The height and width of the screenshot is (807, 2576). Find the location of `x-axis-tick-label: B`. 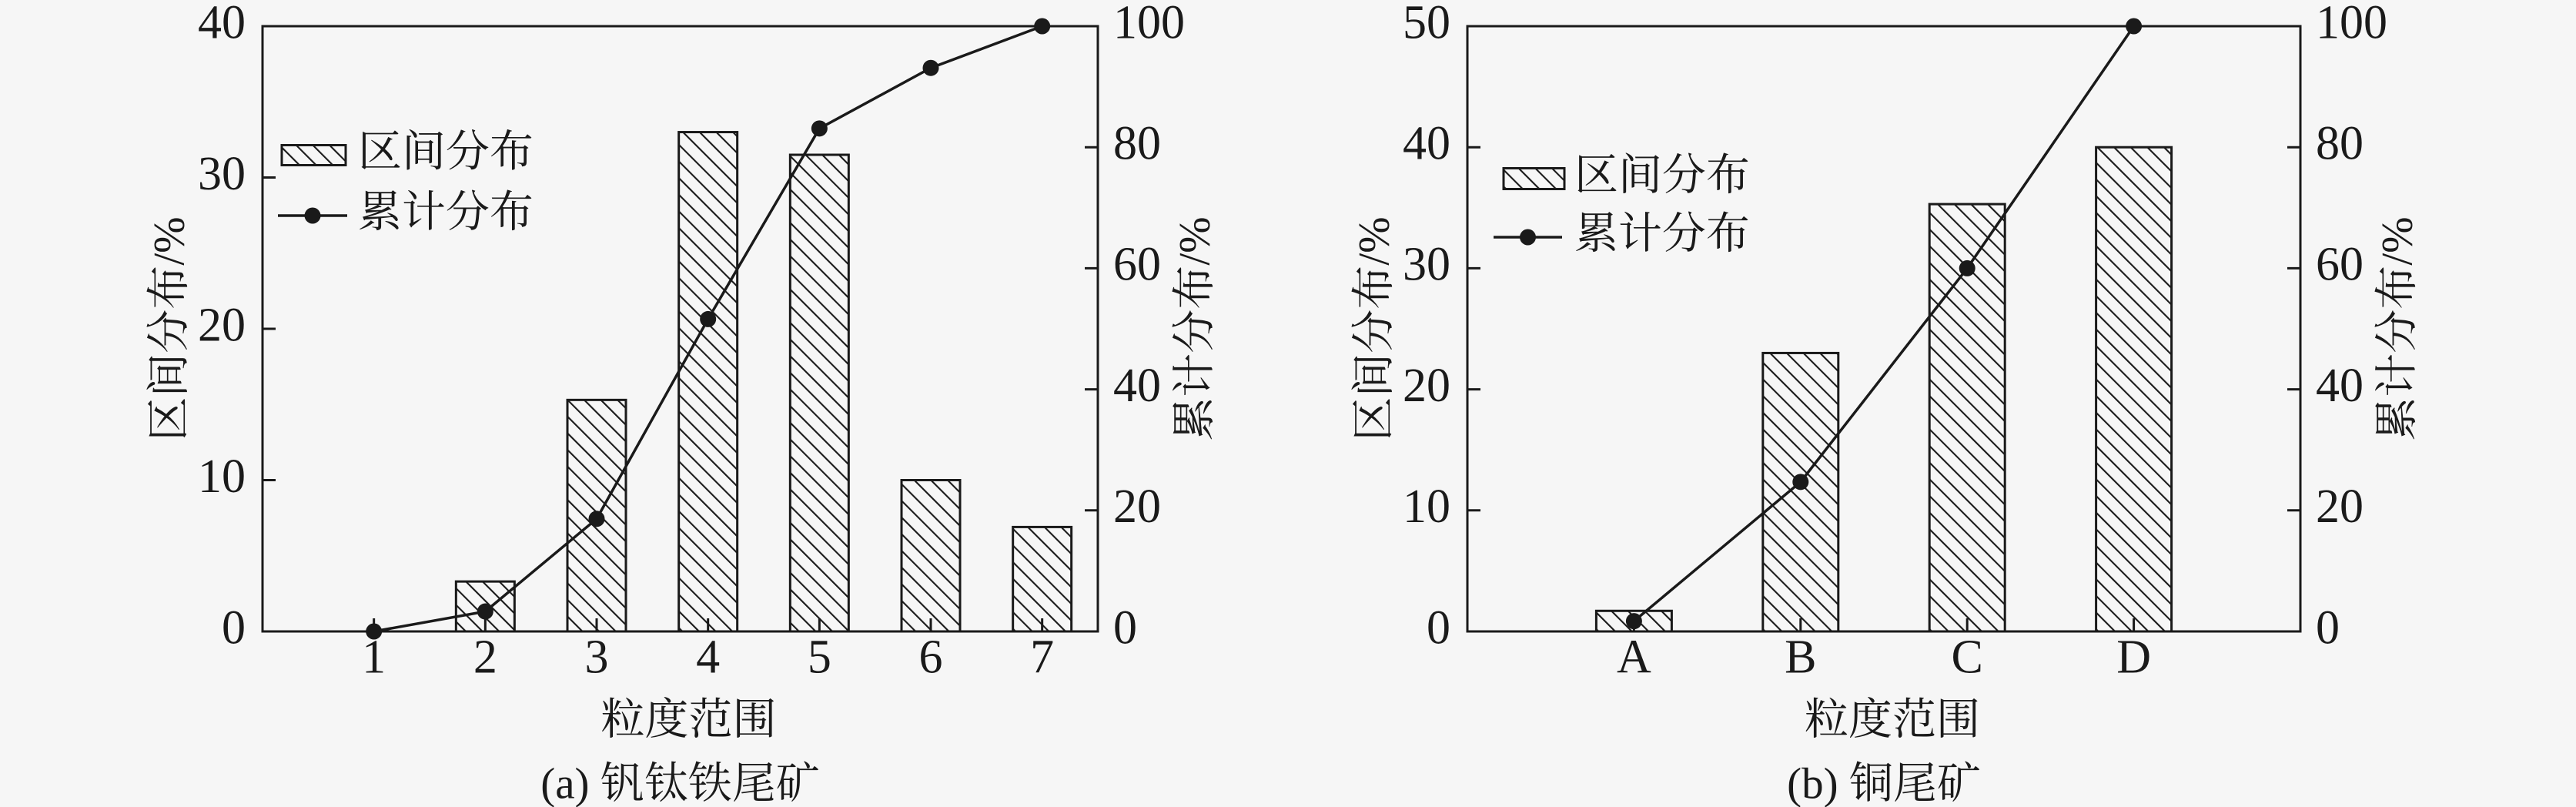

x-axis-tick-label: B is located at coordinates (1801, 657).